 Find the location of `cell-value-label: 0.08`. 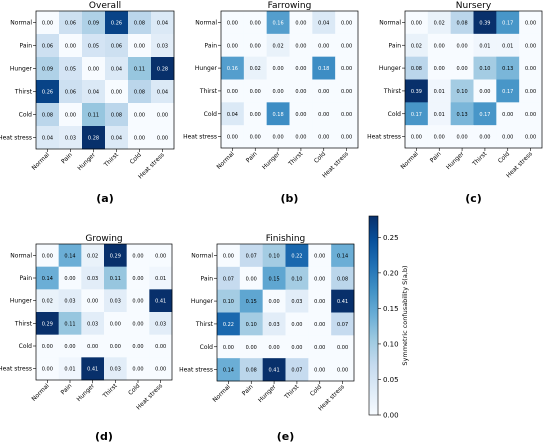

cell-value-label: 0.08 is located at coordinates (47, 116).